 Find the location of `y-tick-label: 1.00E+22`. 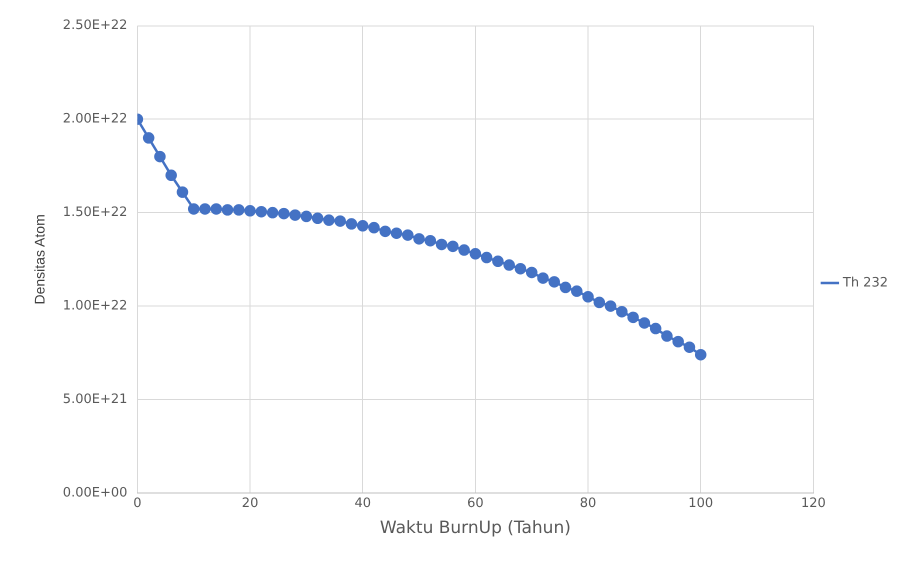

y-tick-label: 1.00E+22 is located at coordinates (95, 306).